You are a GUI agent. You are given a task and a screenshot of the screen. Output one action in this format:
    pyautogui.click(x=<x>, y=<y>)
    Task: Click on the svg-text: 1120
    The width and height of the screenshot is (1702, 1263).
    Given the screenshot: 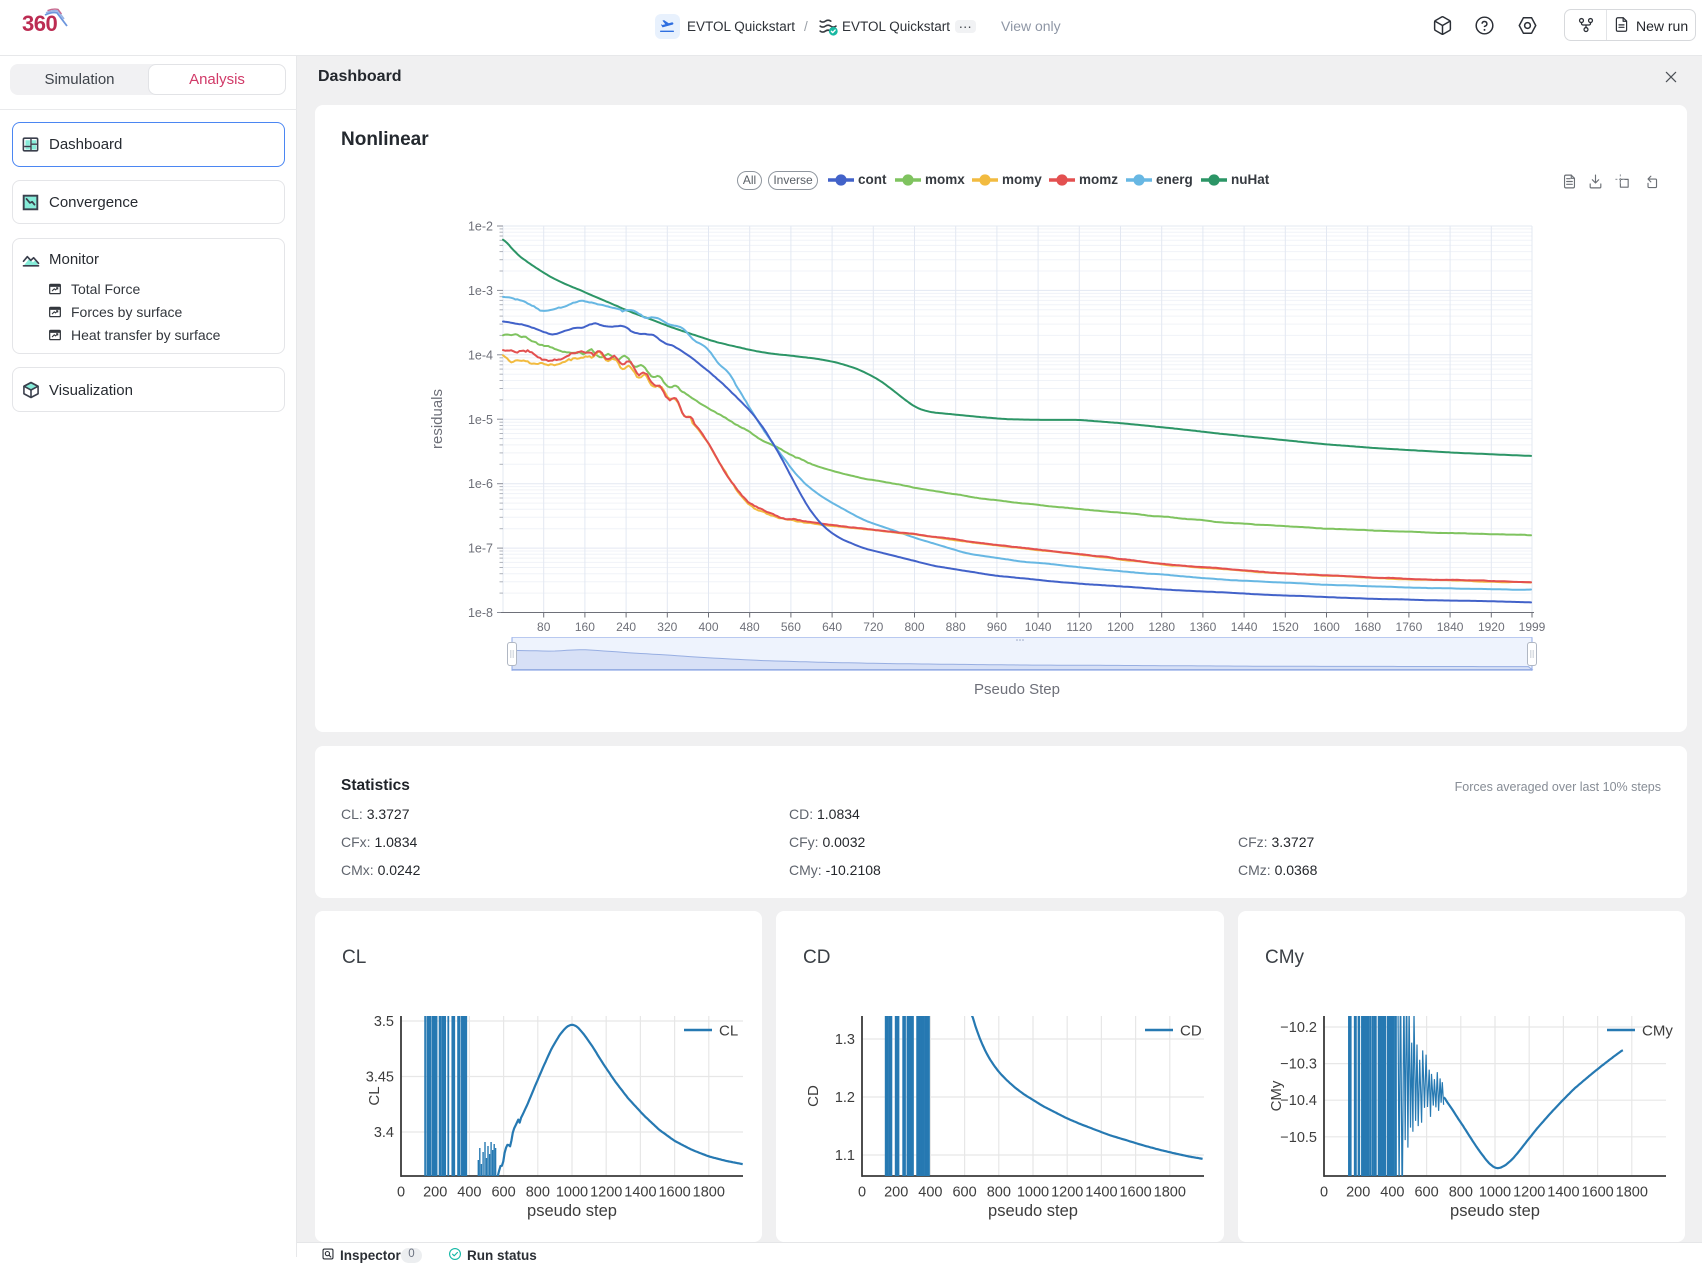 What is the action you would take?
    pyautogui.click(x=1079, y=627)
    